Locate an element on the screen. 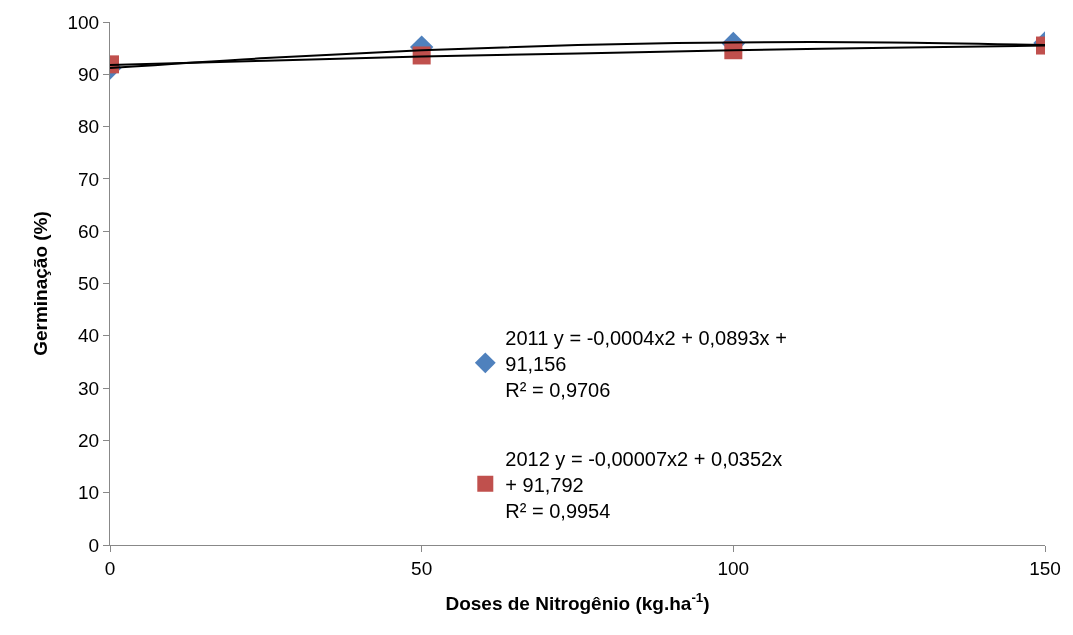 The width and height of the screenshot is (1073, 635). y-tick-label: 80 is located at coordinates (89, 127).